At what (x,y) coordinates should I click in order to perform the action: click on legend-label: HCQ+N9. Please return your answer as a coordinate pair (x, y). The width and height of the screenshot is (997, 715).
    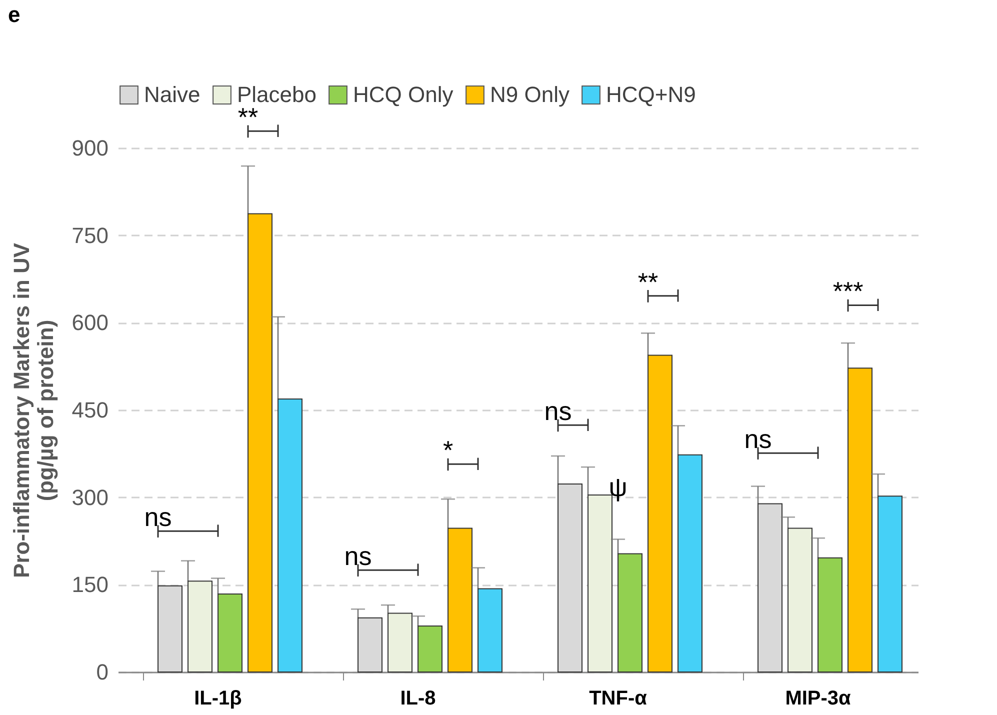
    Looking at the image, I should click on (651, 94).